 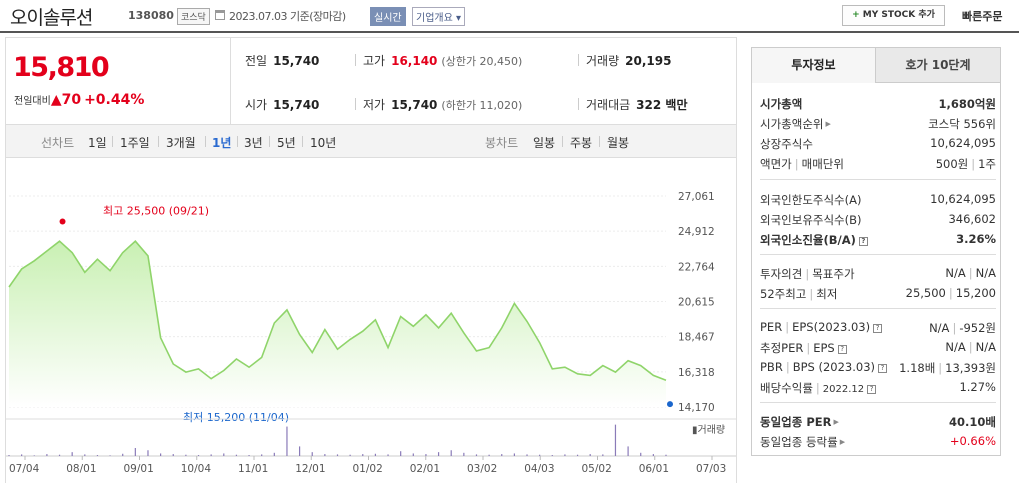 I want to click on max-label: 최고 25,500 (09/21), so click(x=156, y=211).